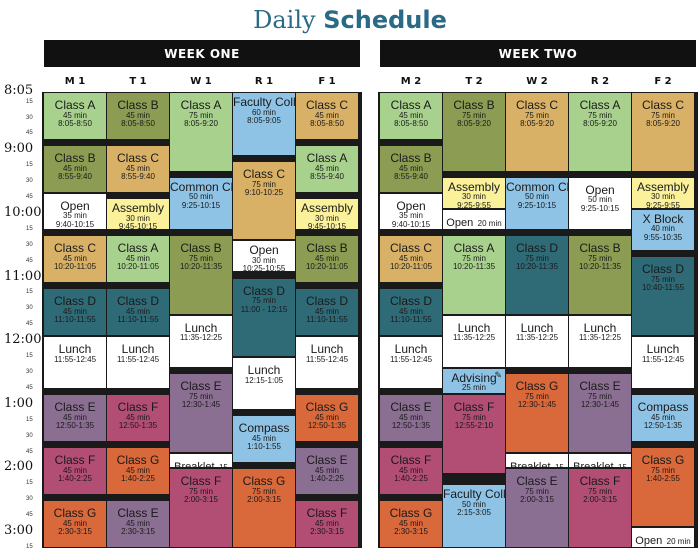 The width and height of the screenshot is (700, 560). What do you see at coordinates (327, 116) in the screenshot?
I see `schedule-block-class-c: Class C 45 min 8:05-8:50` at bounding box center [327, 116].